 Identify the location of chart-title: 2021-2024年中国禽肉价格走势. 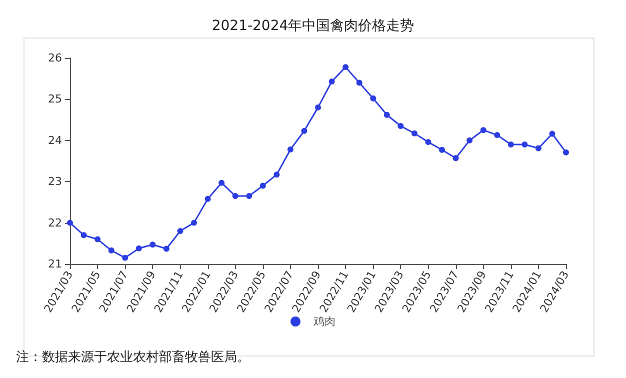
(313, 26).